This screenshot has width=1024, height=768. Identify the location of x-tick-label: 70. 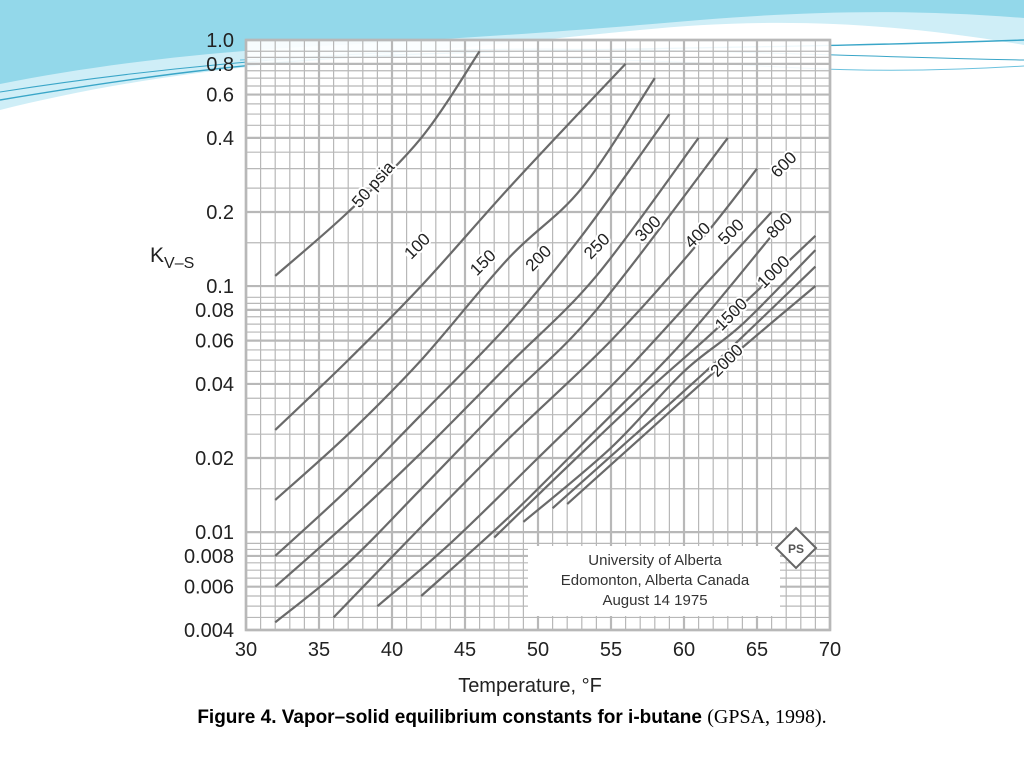
(830, 650).